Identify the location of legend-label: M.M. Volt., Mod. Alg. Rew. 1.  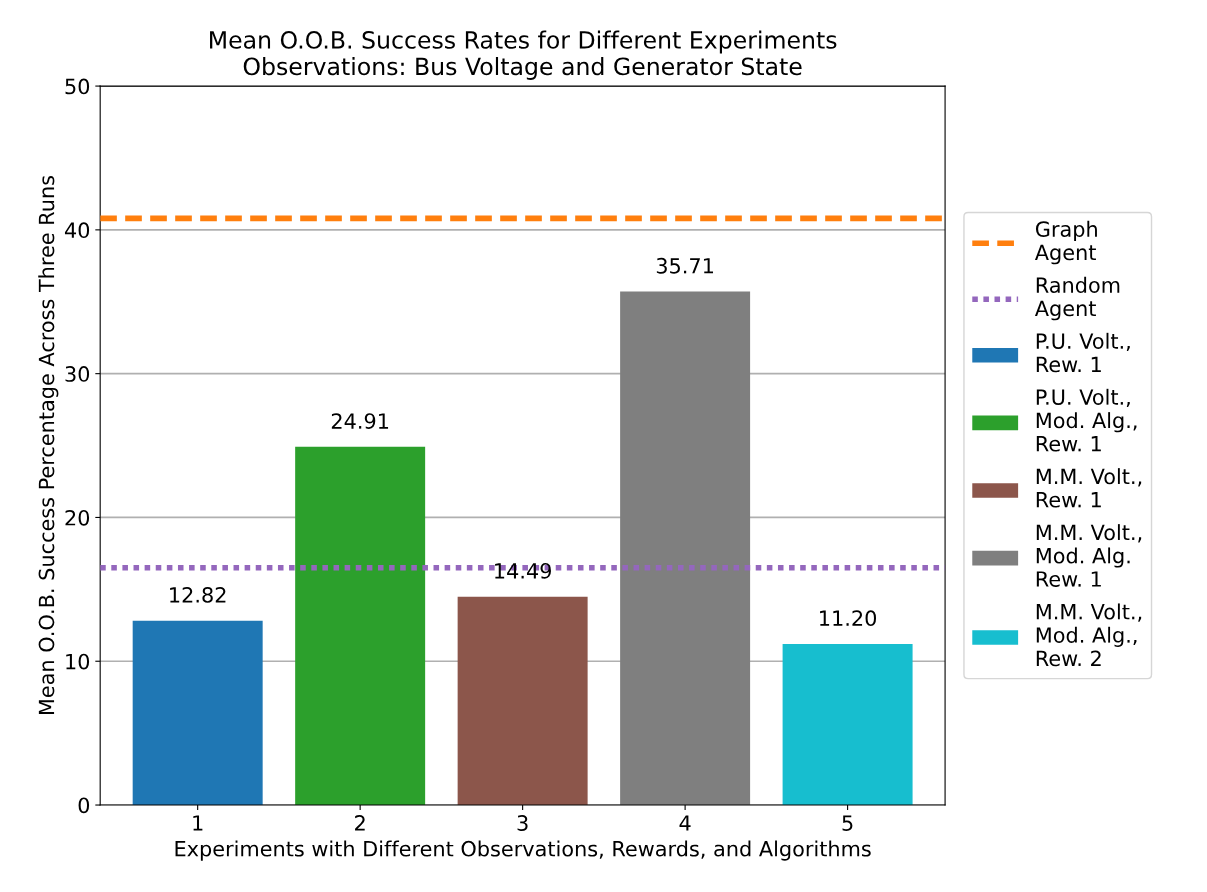
(1089, 555).